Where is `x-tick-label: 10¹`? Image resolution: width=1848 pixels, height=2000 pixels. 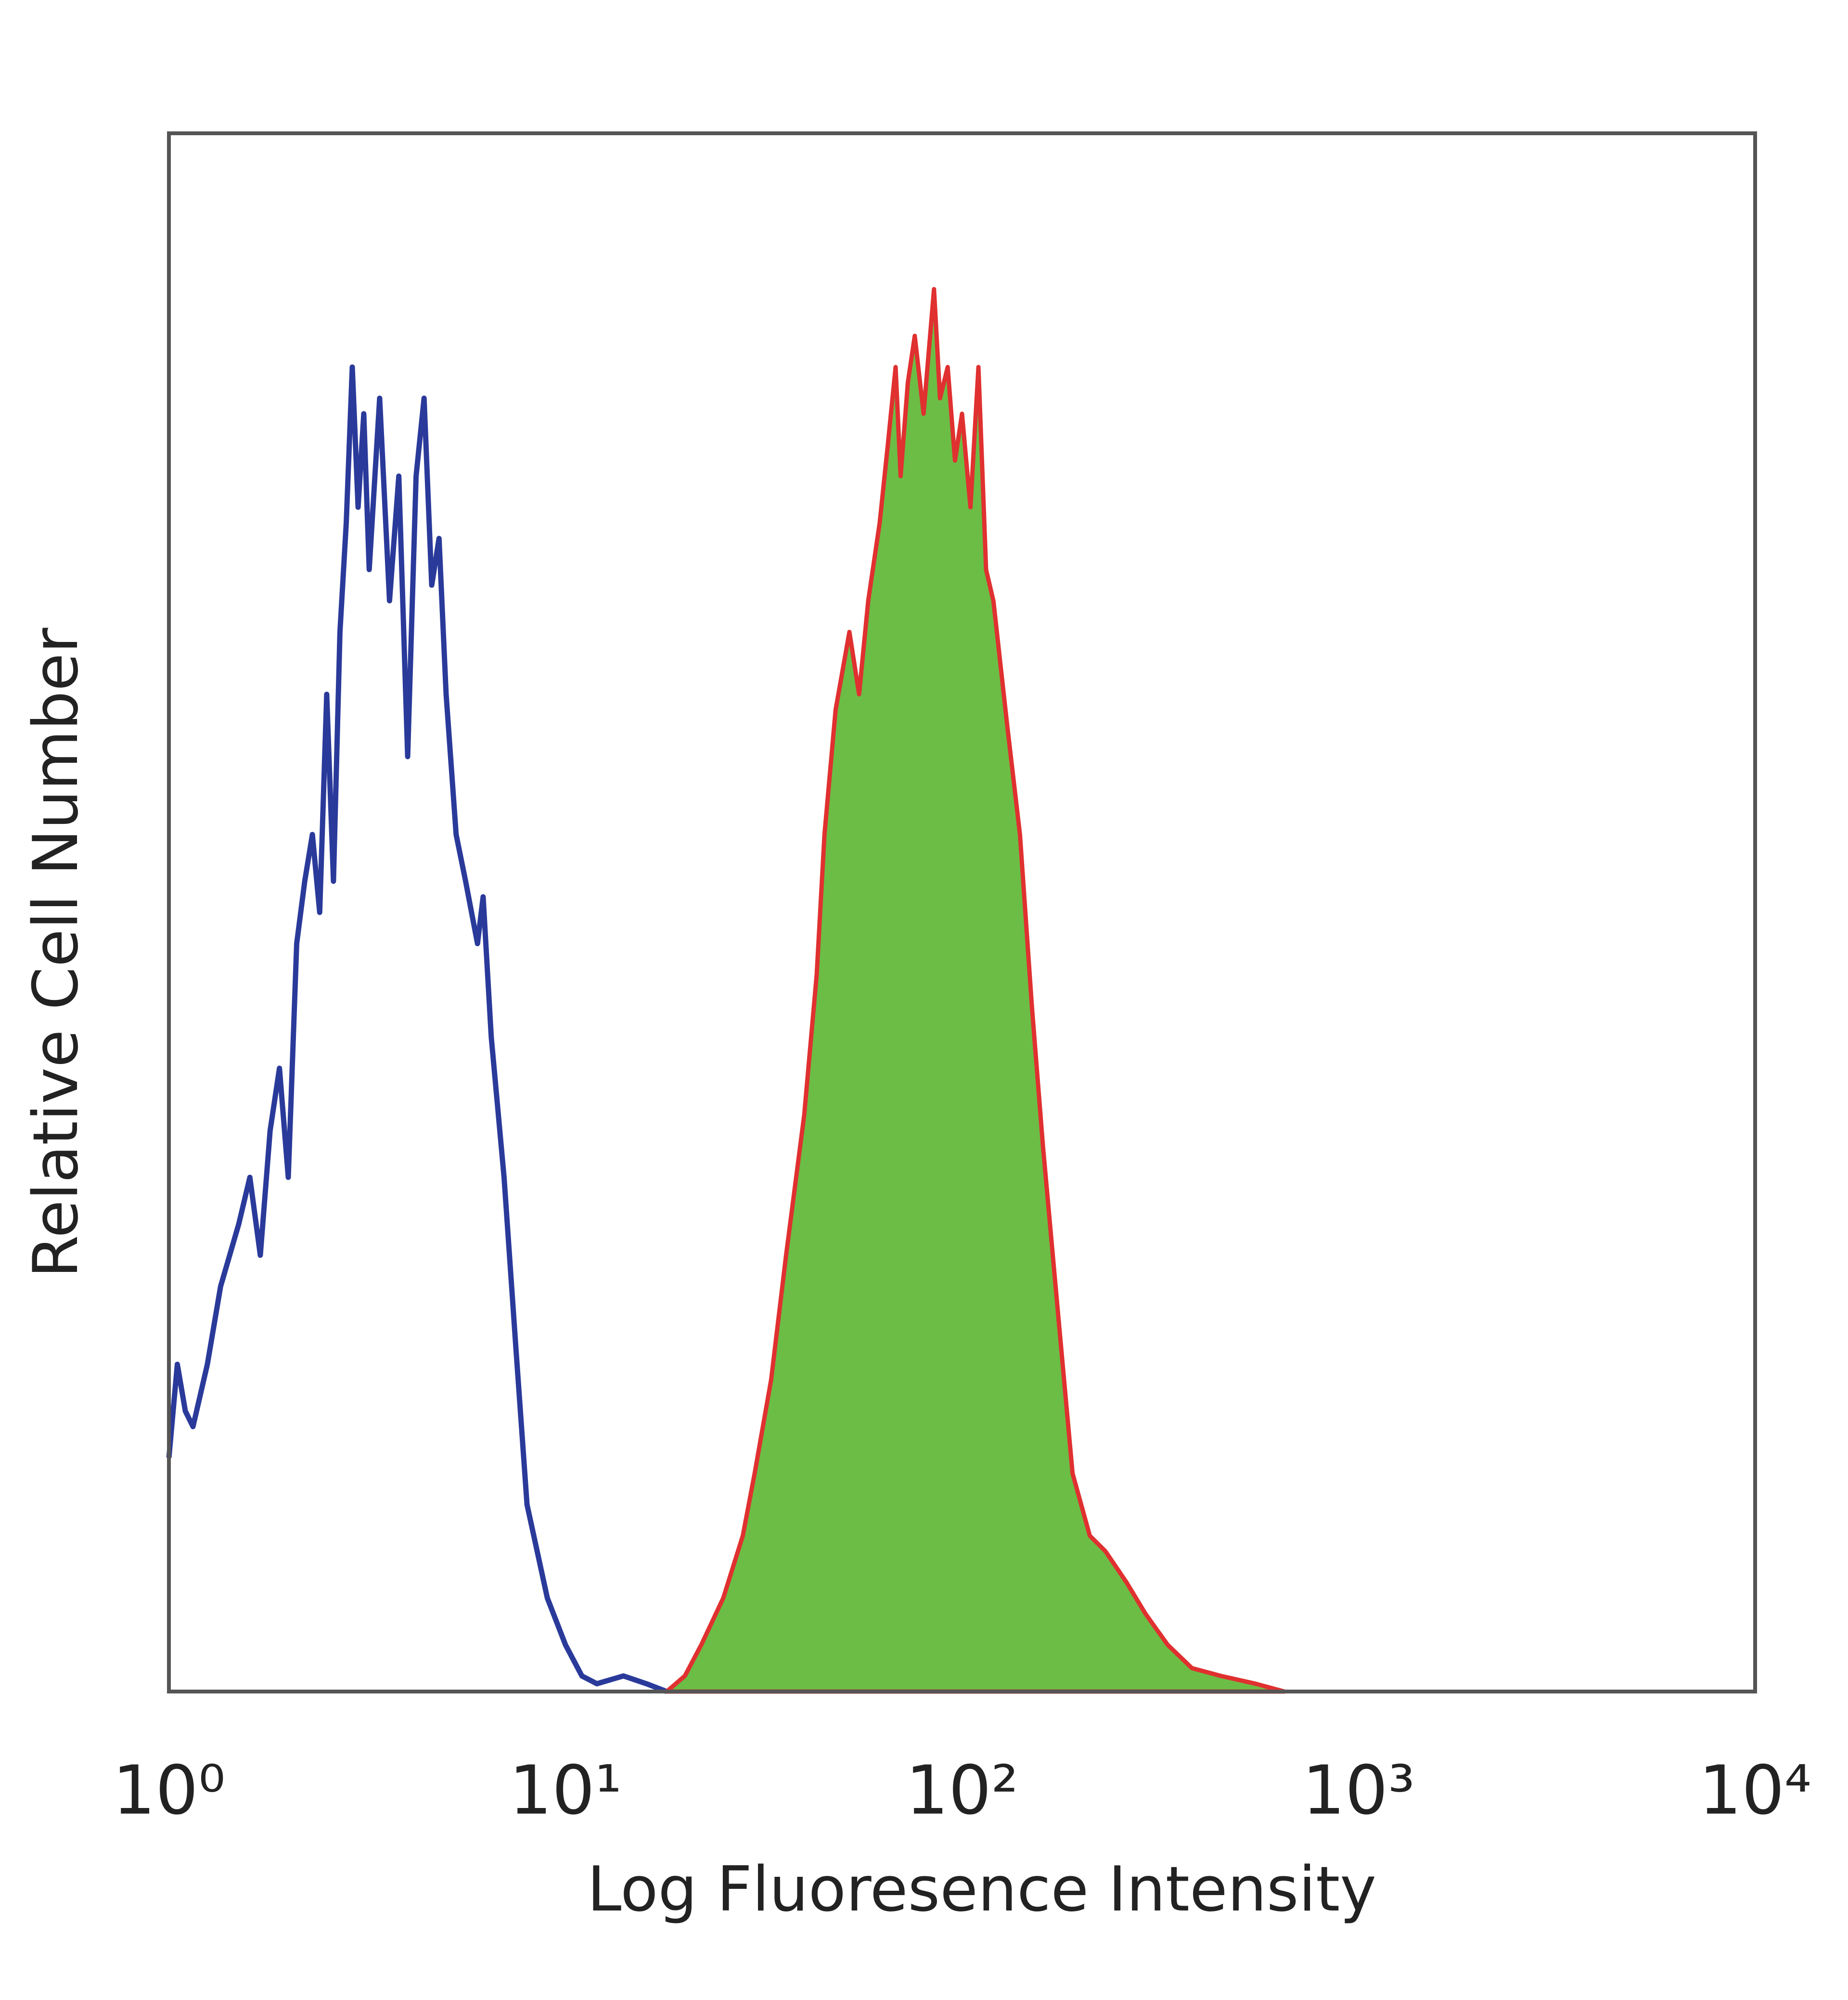 x-tick-label: 10¹ is located at coordinates (565, 1791).